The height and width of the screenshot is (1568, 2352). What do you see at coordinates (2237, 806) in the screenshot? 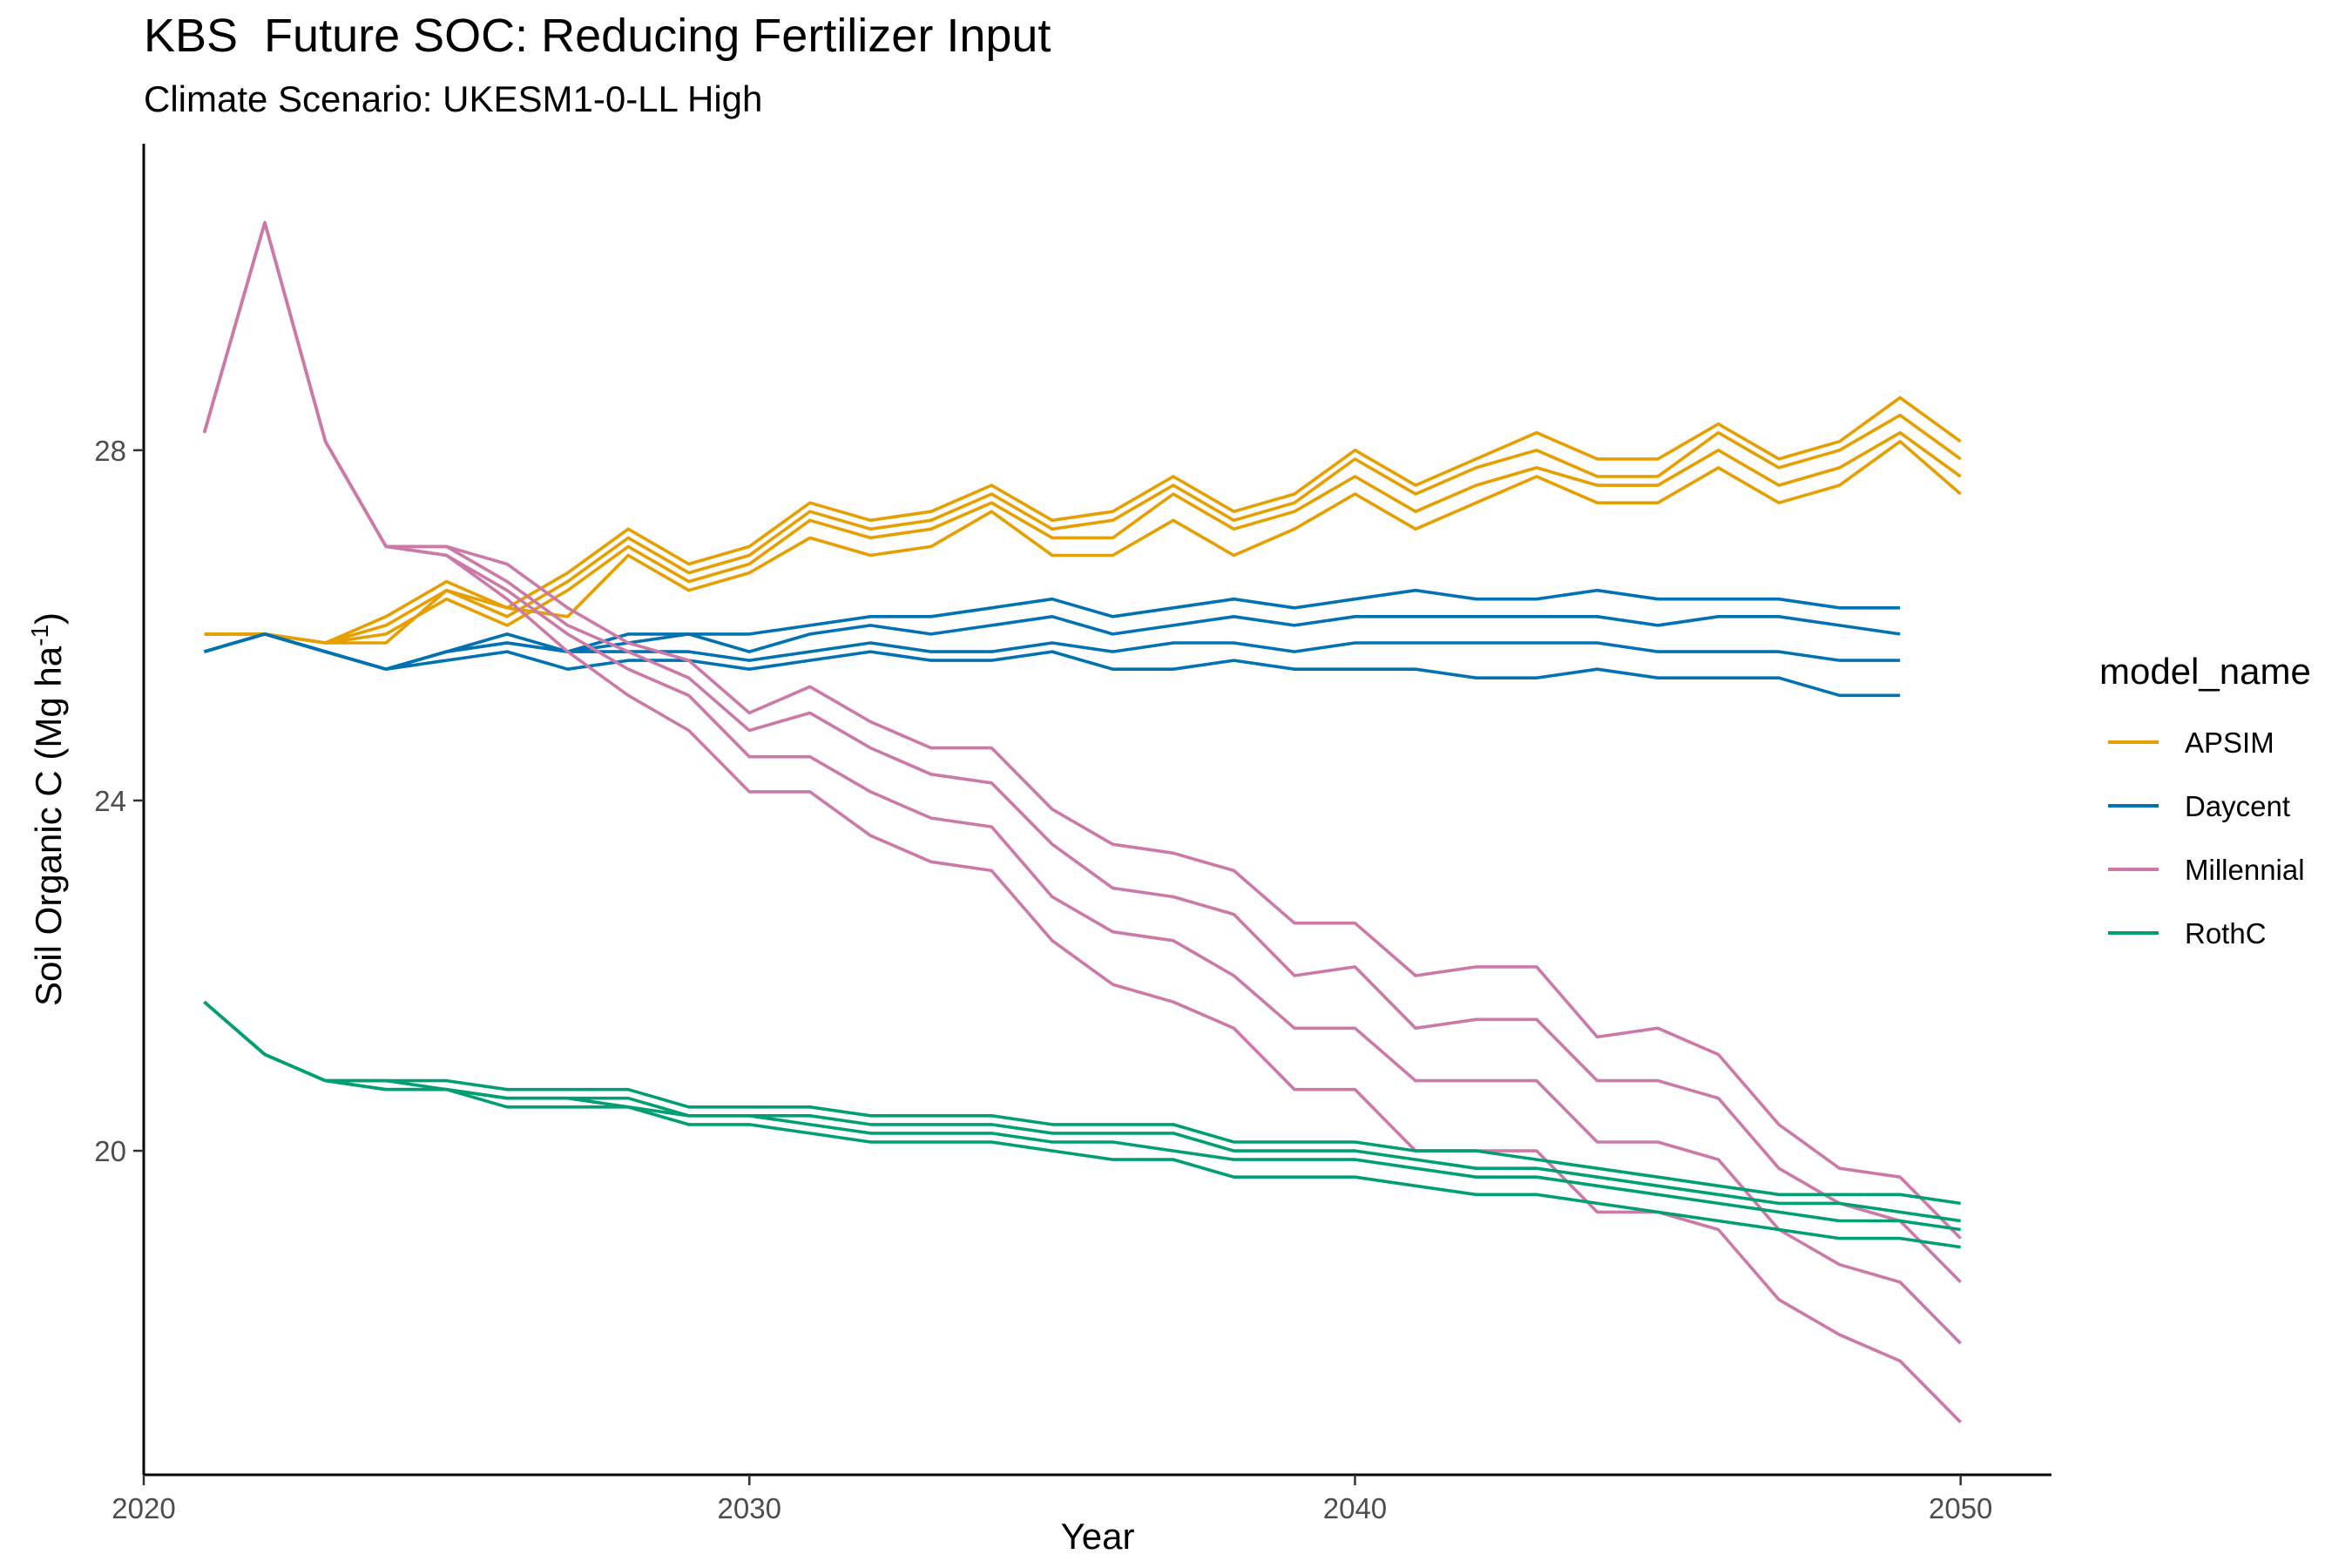
I see `legend-label-daycent: Daycent` at bounding box center [2237, 806].